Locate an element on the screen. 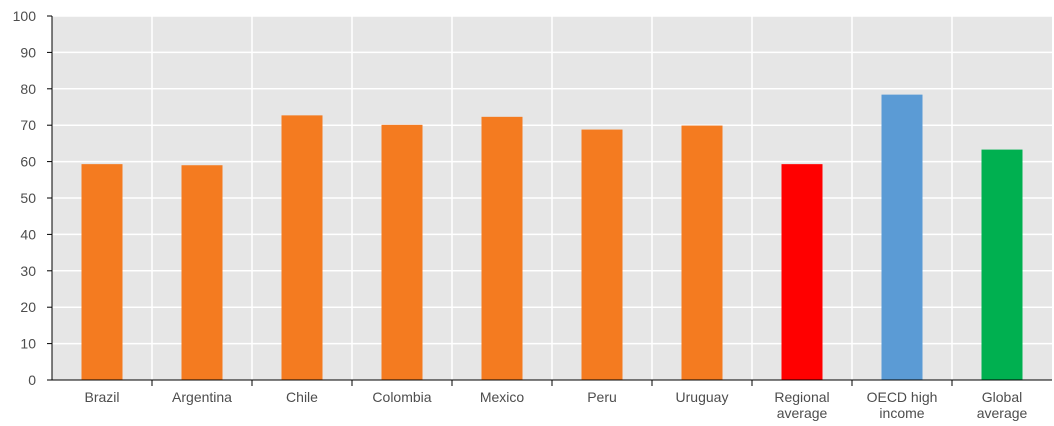 This screenshot has height=426, width=1054. y-tick-label: 30 is located at coordinates (28, 271).